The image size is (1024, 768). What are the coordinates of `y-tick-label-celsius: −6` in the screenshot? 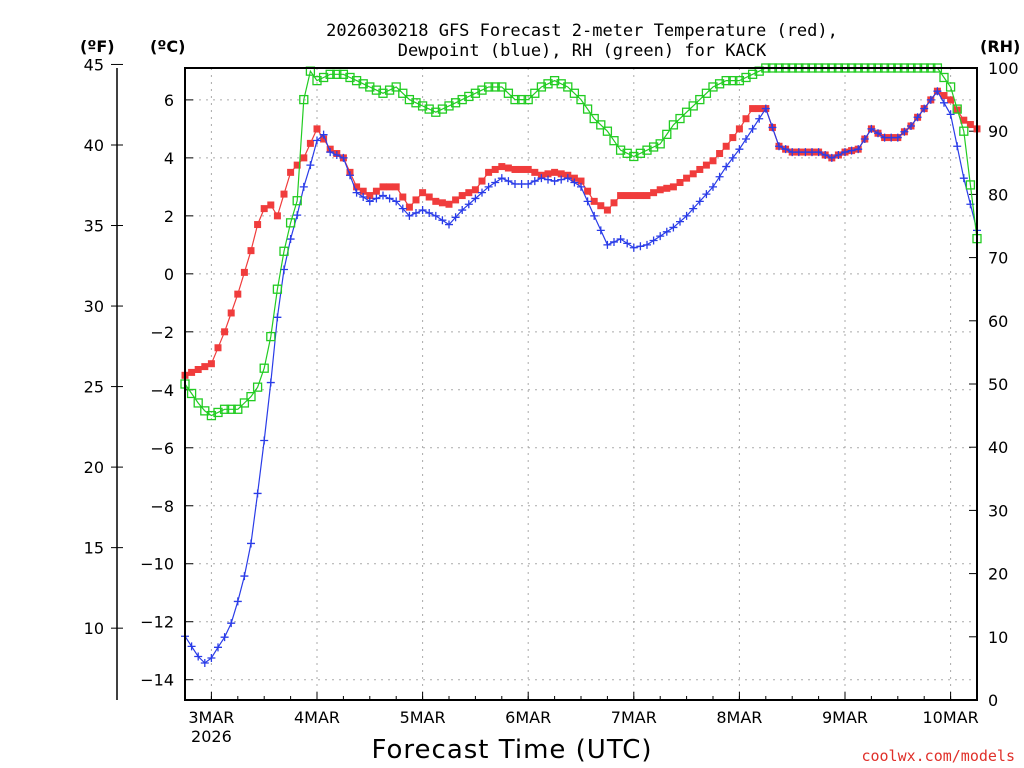 It's located at (162, 448).